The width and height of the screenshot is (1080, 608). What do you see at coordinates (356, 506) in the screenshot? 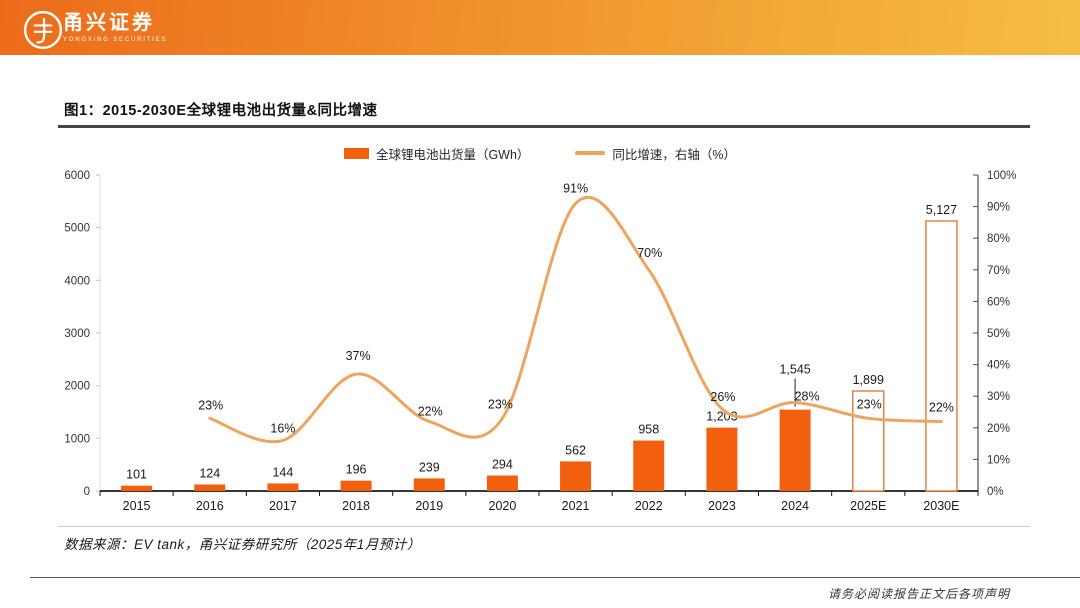
I see `x-axis-category-label: 2018` at bounding box center [356, 506].